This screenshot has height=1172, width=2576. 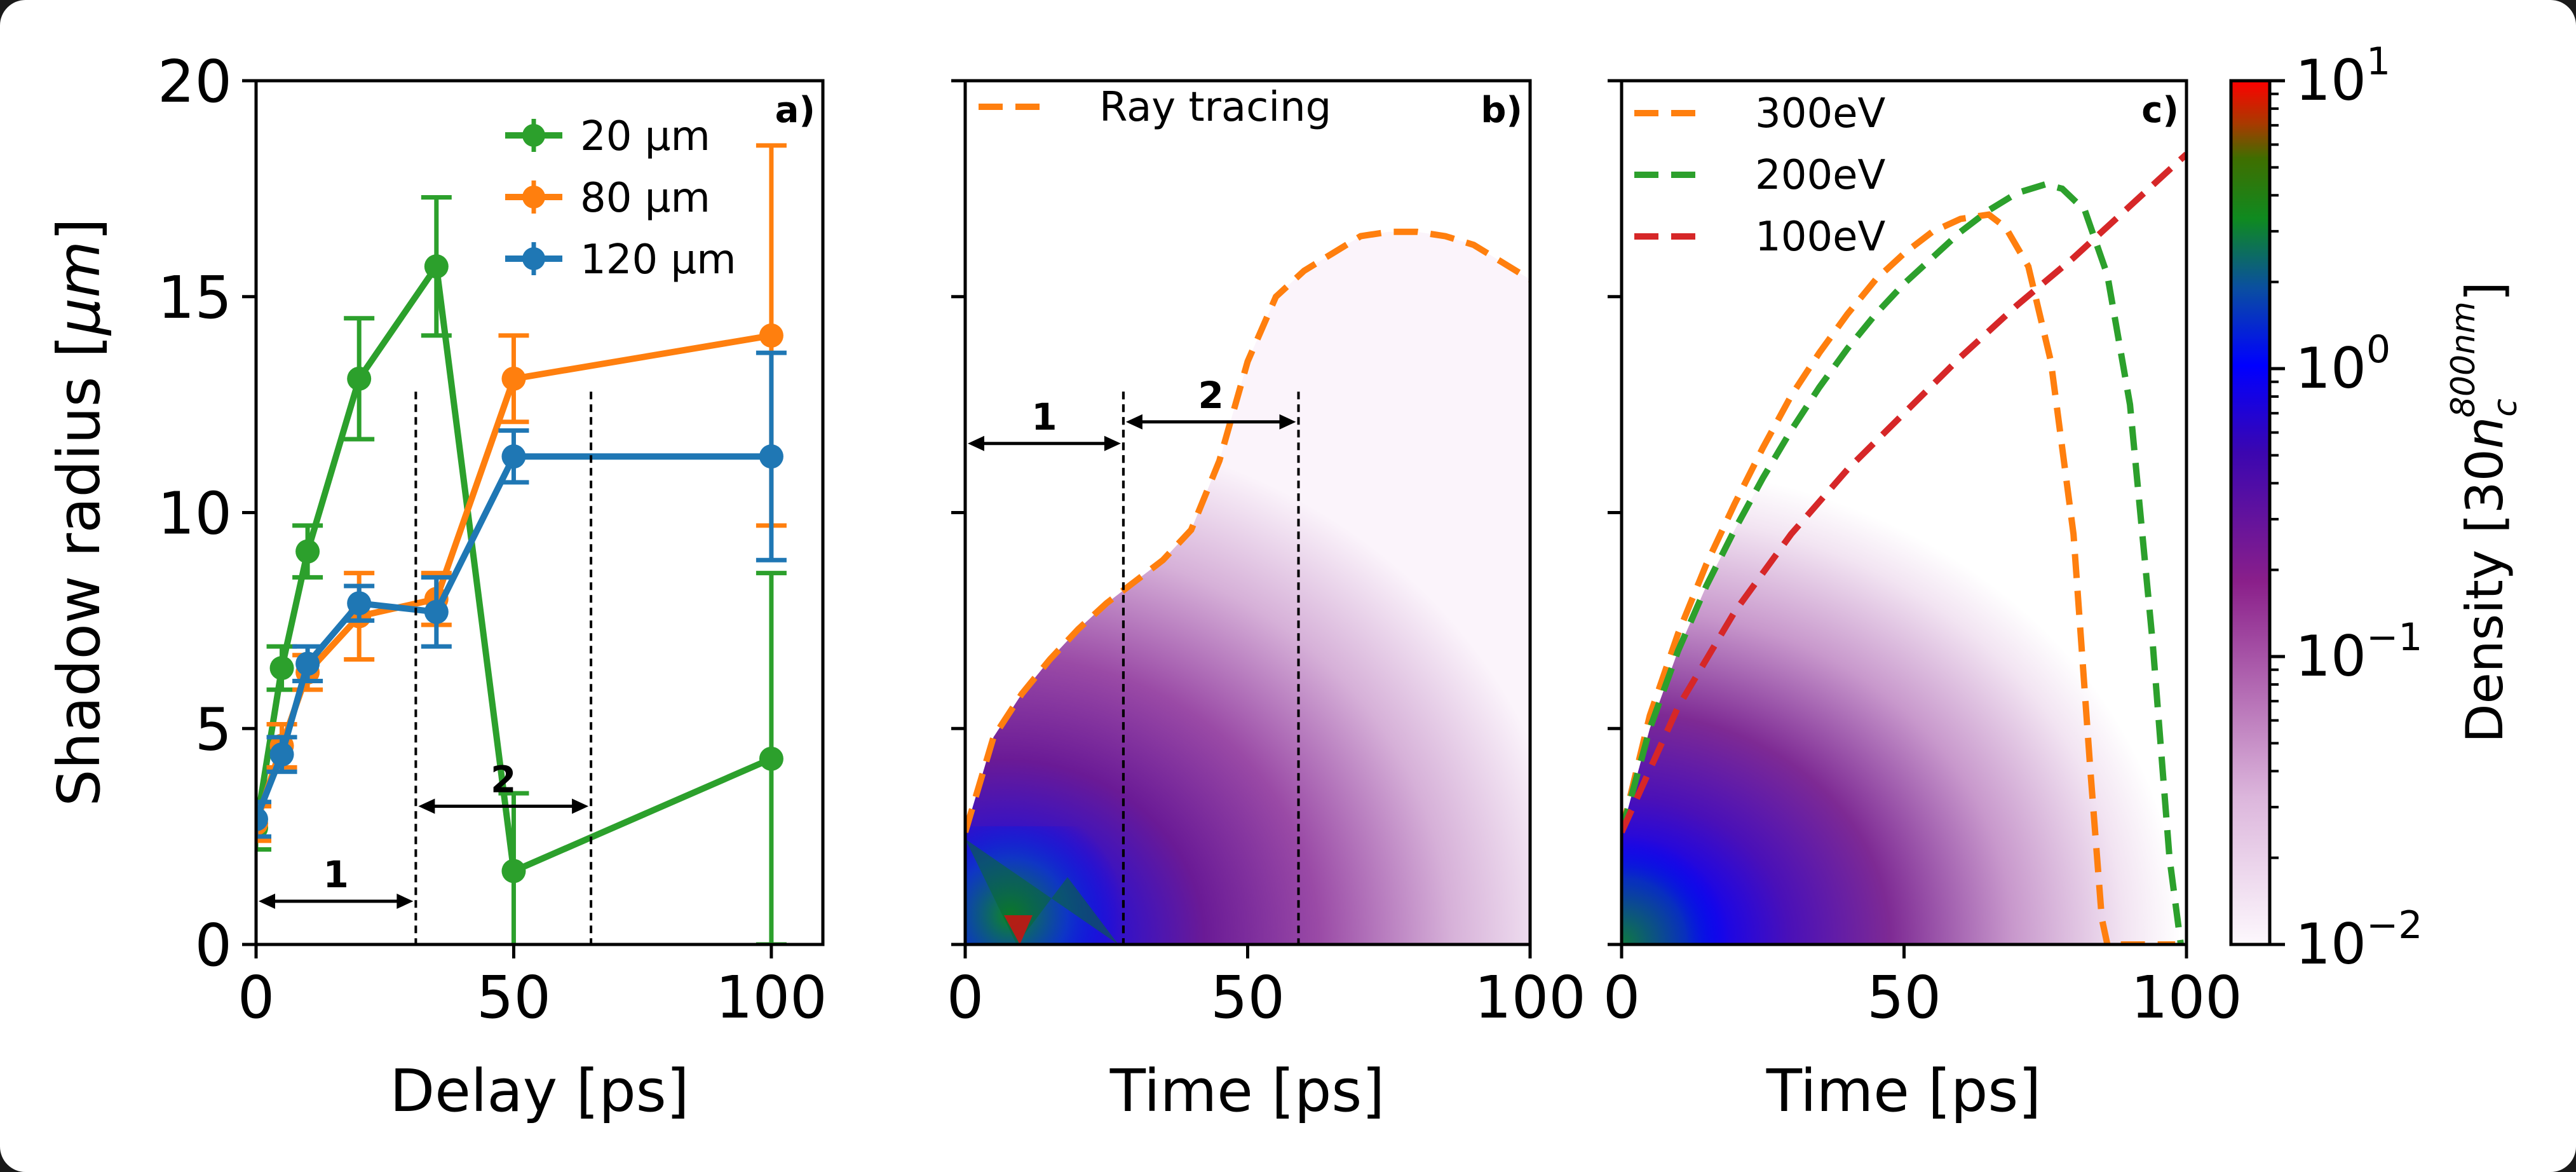 I want to click on colorbar-tick-label: 10⁰, so click(x=2342, y=364).